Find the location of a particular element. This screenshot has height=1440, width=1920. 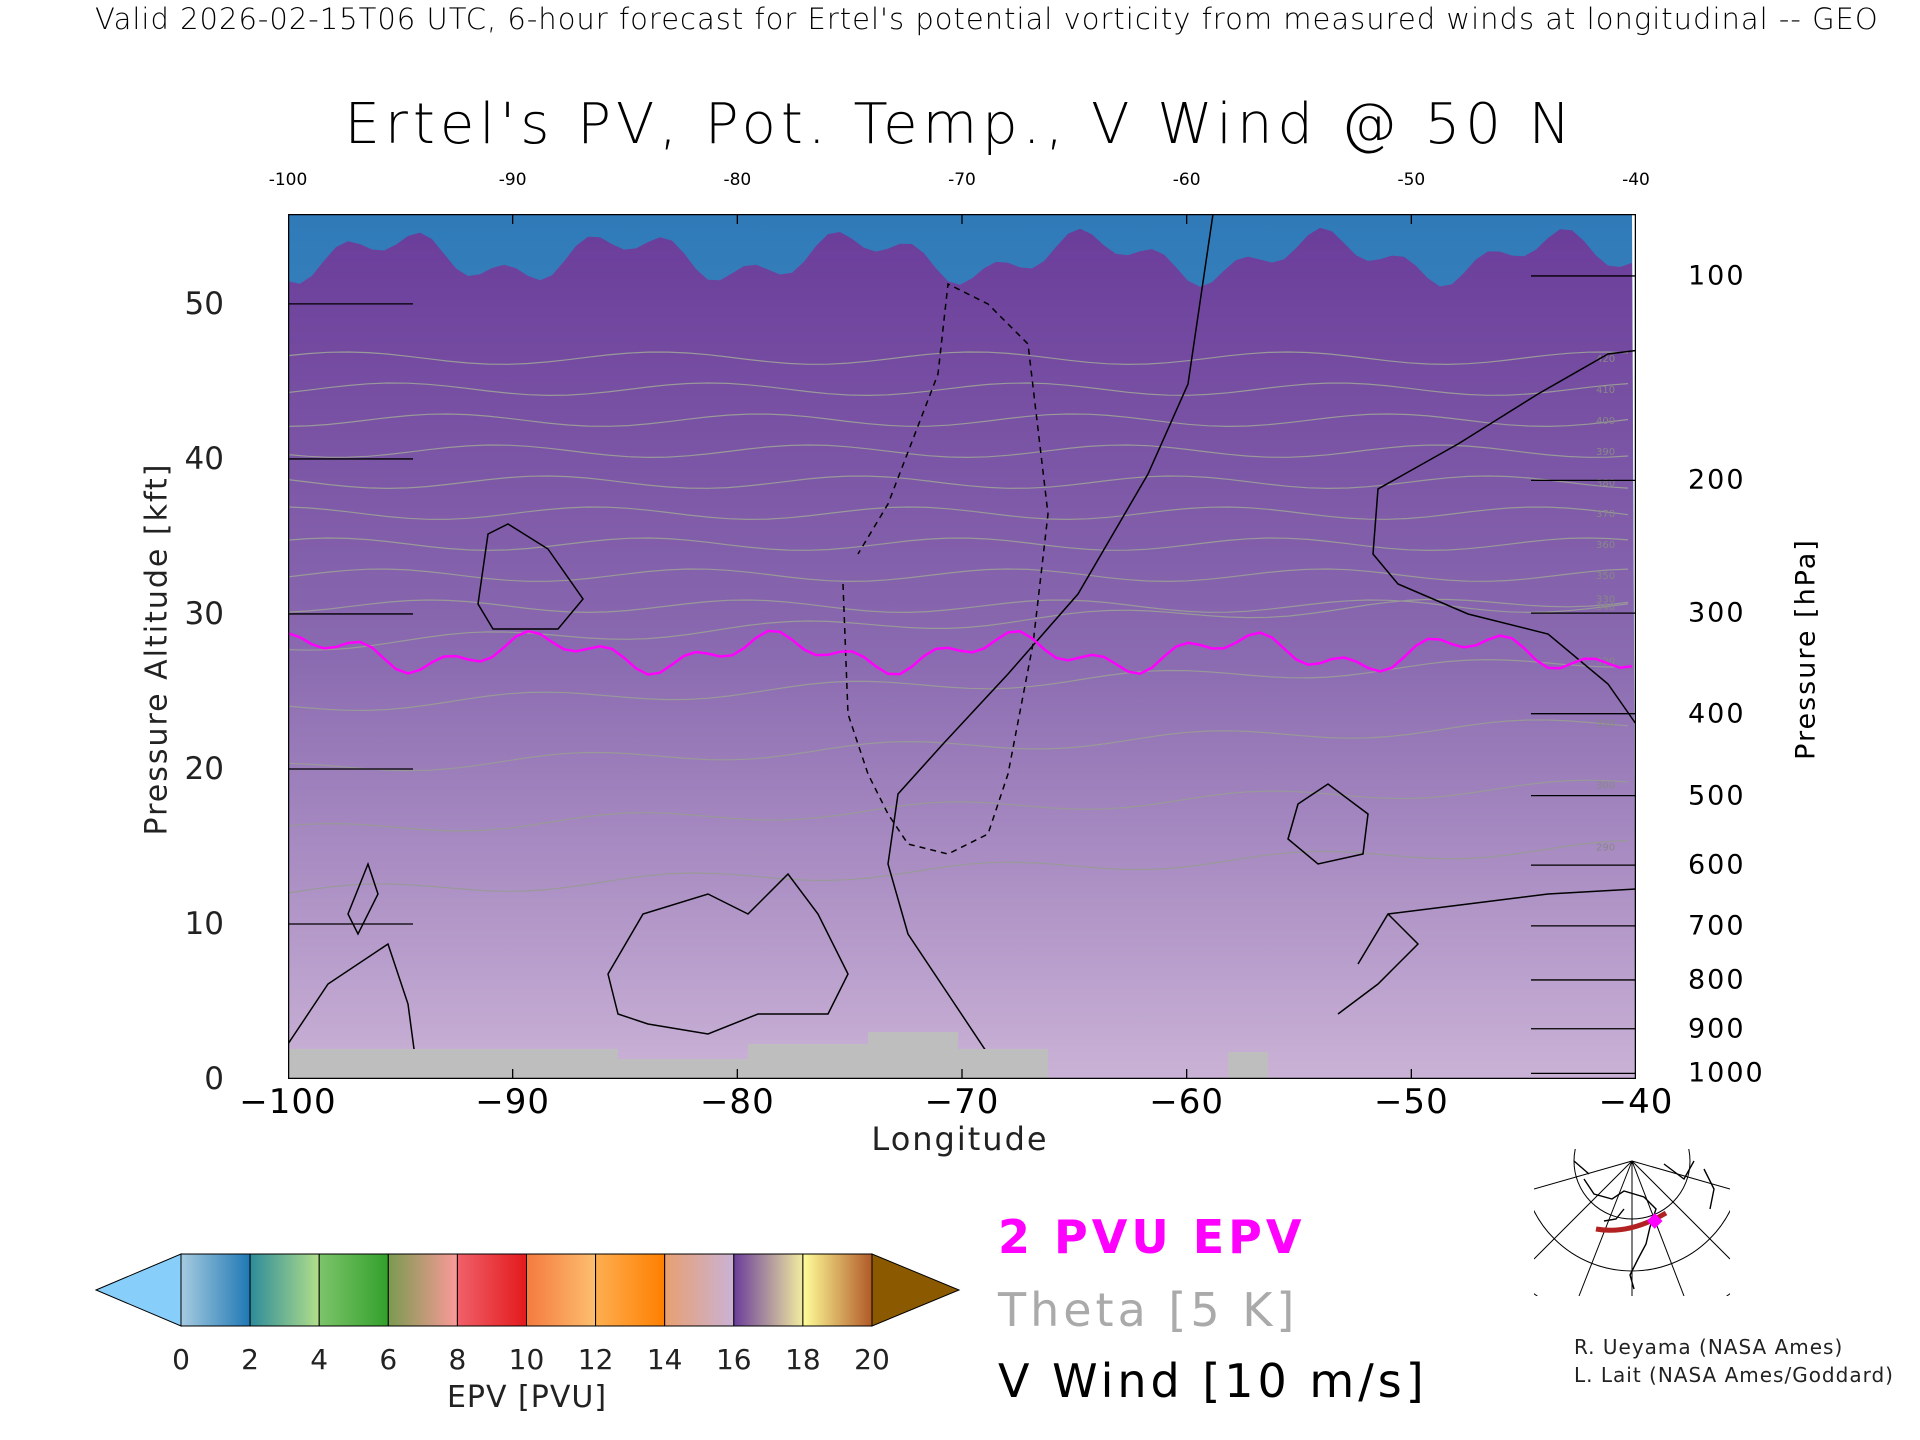

x-axis-label: Longitude is located at coordinates (960, 1139).